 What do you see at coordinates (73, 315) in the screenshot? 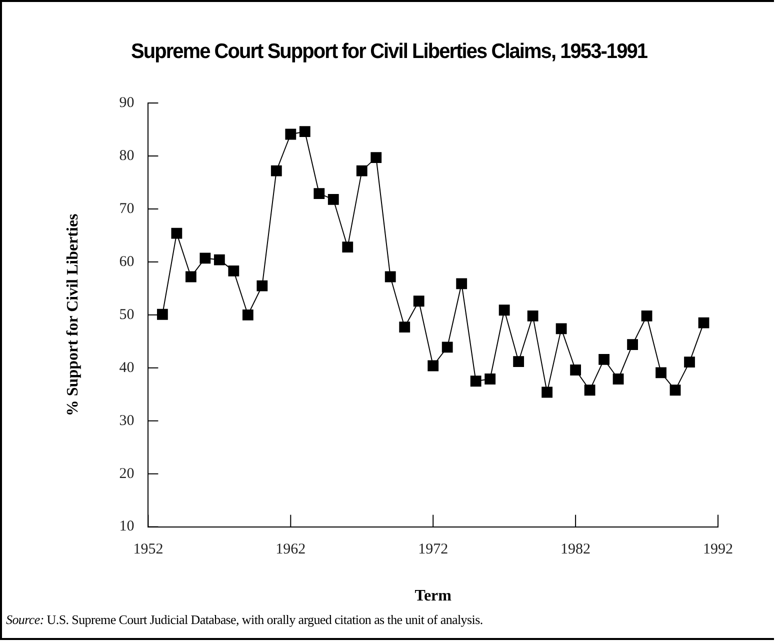
I see `y-axis-title: % Support for Civil Liberties` at bounding box center [73, 315].